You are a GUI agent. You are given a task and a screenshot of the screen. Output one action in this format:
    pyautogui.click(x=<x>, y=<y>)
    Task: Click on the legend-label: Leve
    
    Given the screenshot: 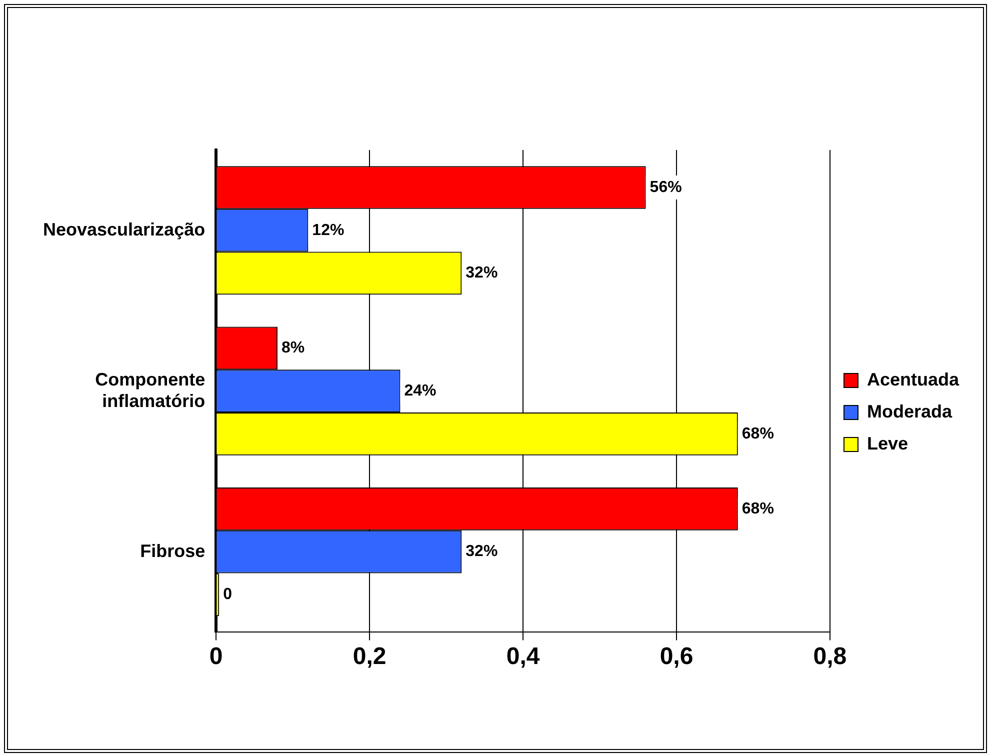 What is the action you would take?
    pyautogui.click(x=887, y=443)
    